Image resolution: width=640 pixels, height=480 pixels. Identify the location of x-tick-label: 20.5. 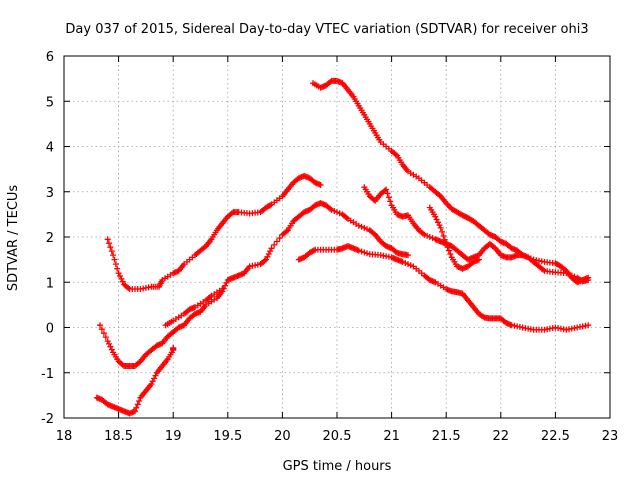
(337, 436).